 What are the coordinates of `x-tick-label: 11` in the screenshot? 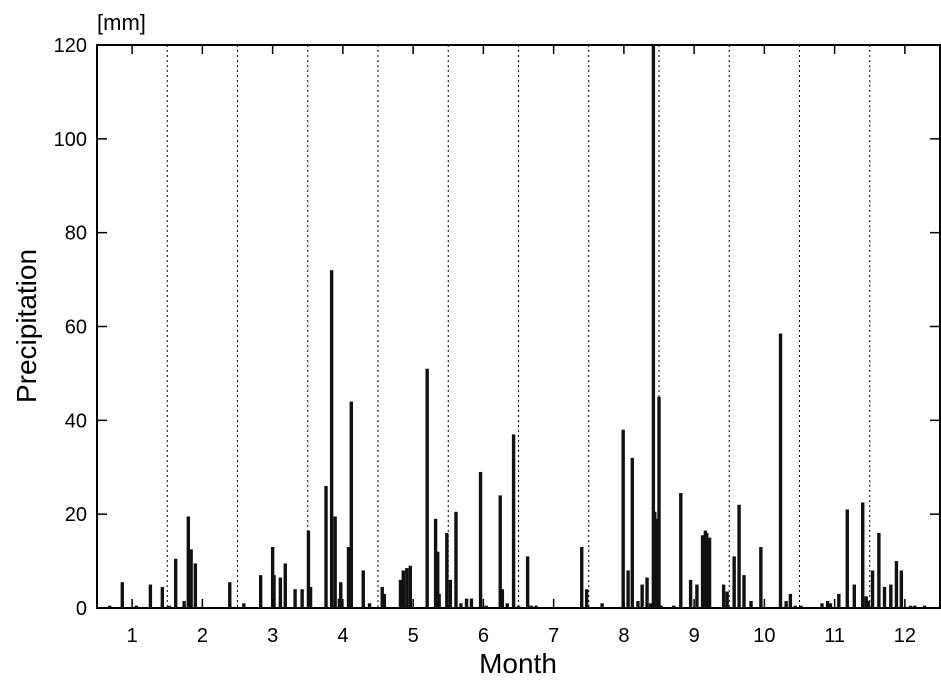 It's located at (834, 636).